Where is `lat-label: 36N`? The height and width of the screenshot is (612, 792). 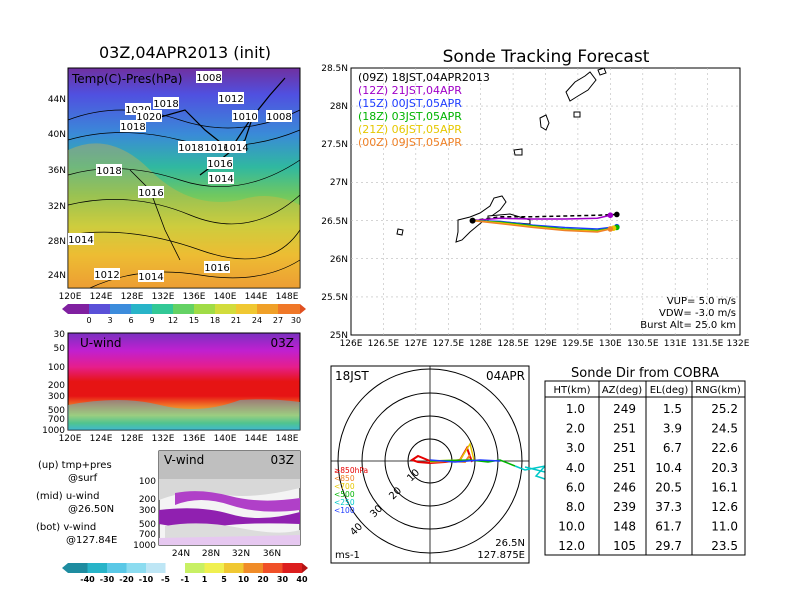
lat-label: 36N is located at coordinates (57, 171).